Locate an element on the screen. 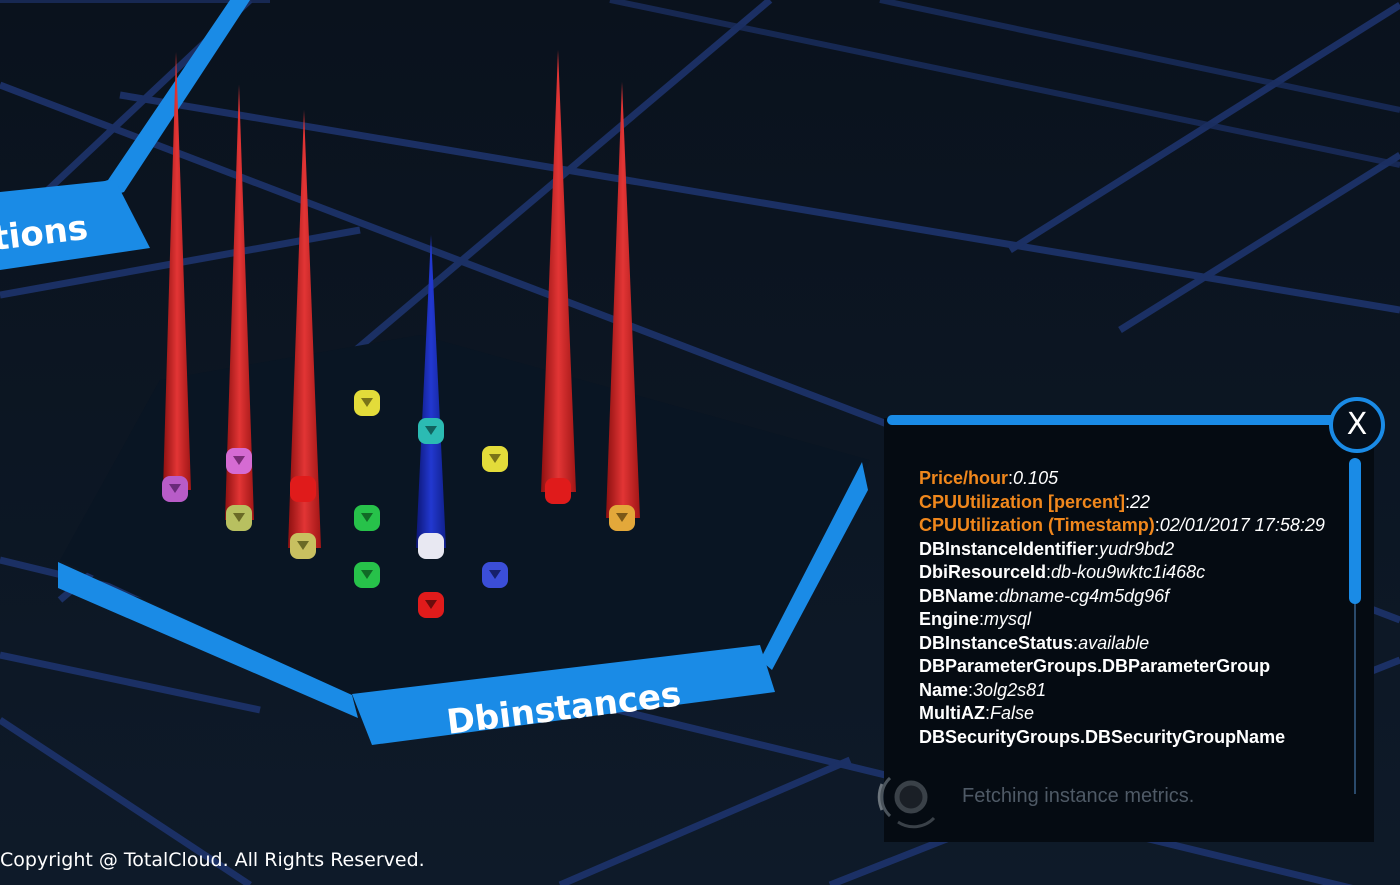  detail-row-engine: Engine:mysql is located at coordinates (975, 619).